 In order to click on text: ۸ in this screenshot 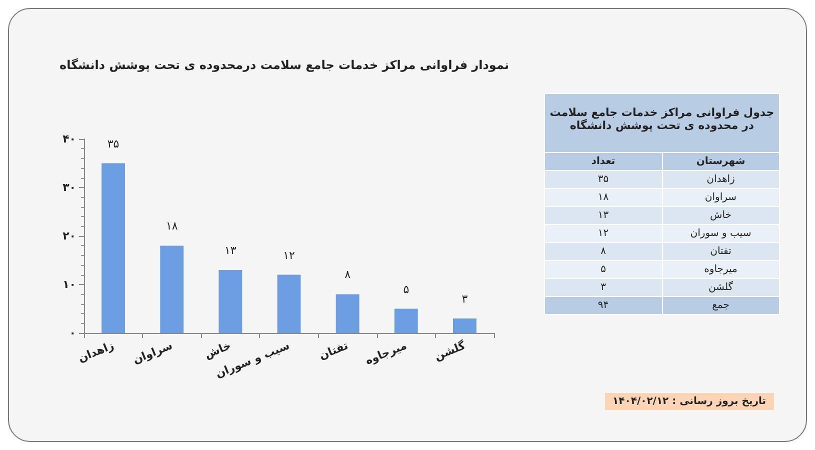, I will do `click(603, 251)`.